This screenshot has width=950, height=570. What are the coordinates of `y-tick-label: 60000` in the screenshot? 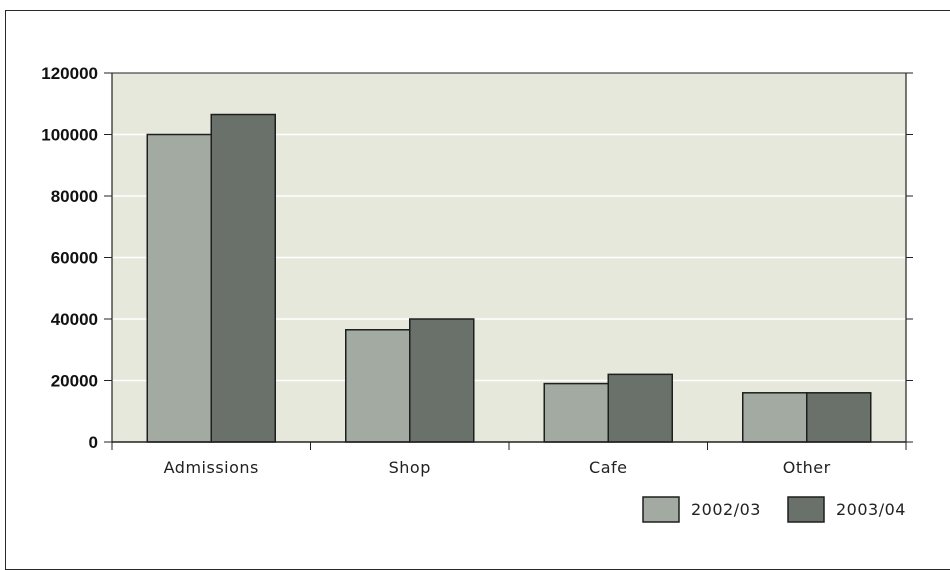 It's located at (74, 258).